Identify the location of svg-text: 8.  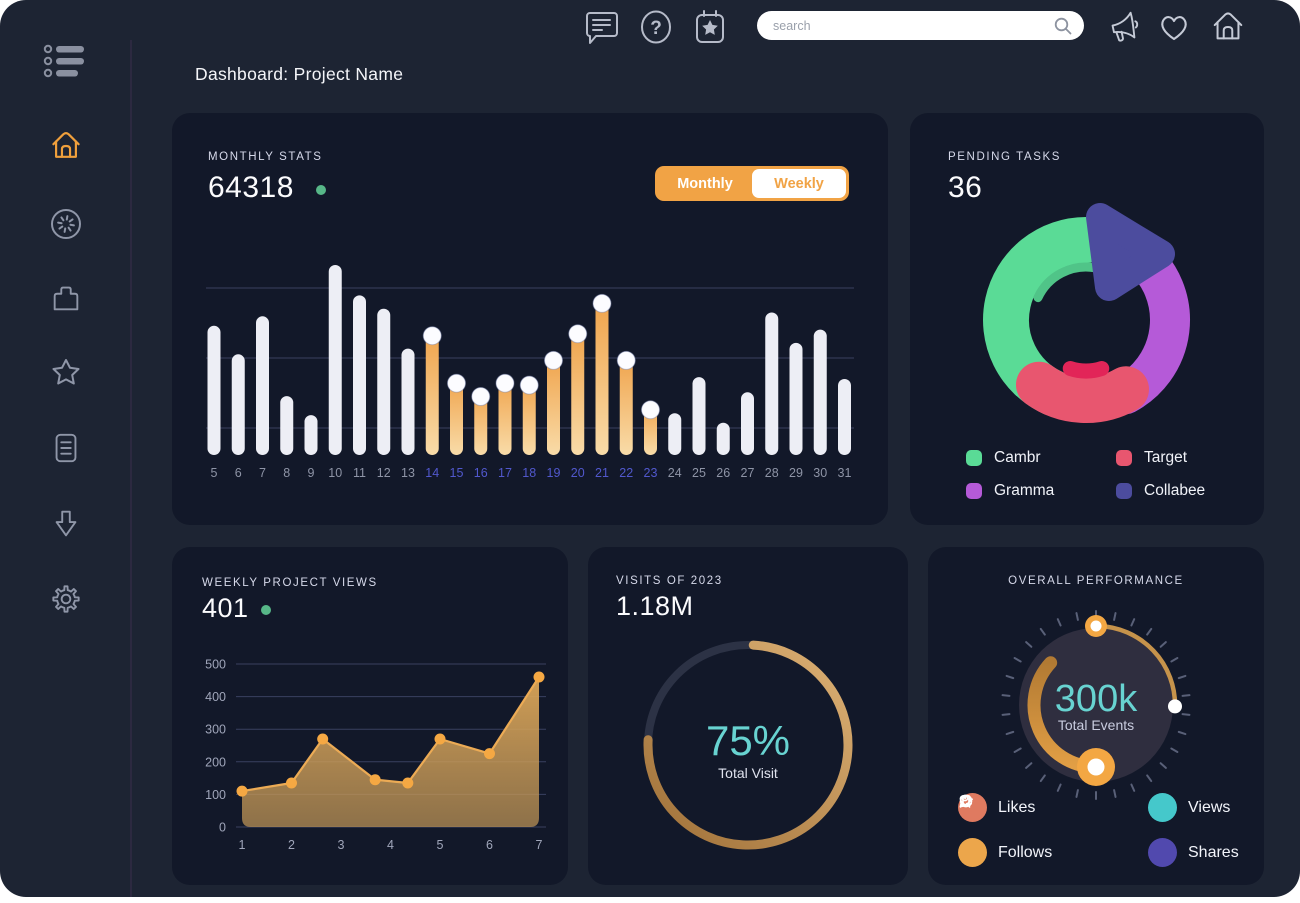
(286, 473).